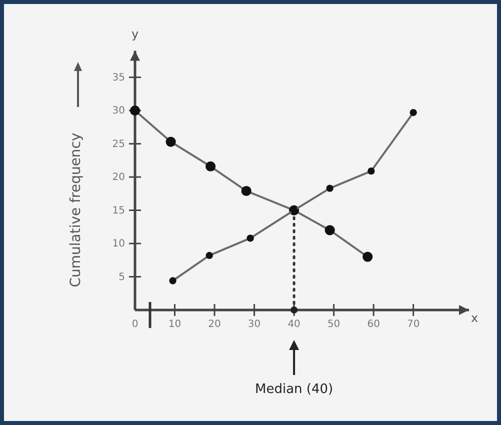 This screenshot has height=425, width=501. What do you see at coordinates (294, 324) in the screenshot?
I see `x-tick-label: 40` at bounding box center [294, 324].